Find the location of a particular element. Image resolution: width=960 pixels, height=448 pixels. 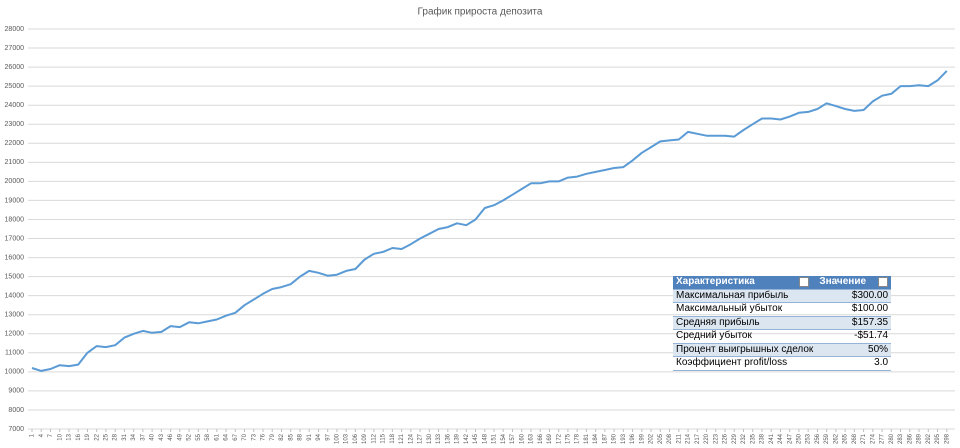

x-tick-label: 4 is located at coordinates (42, 435).